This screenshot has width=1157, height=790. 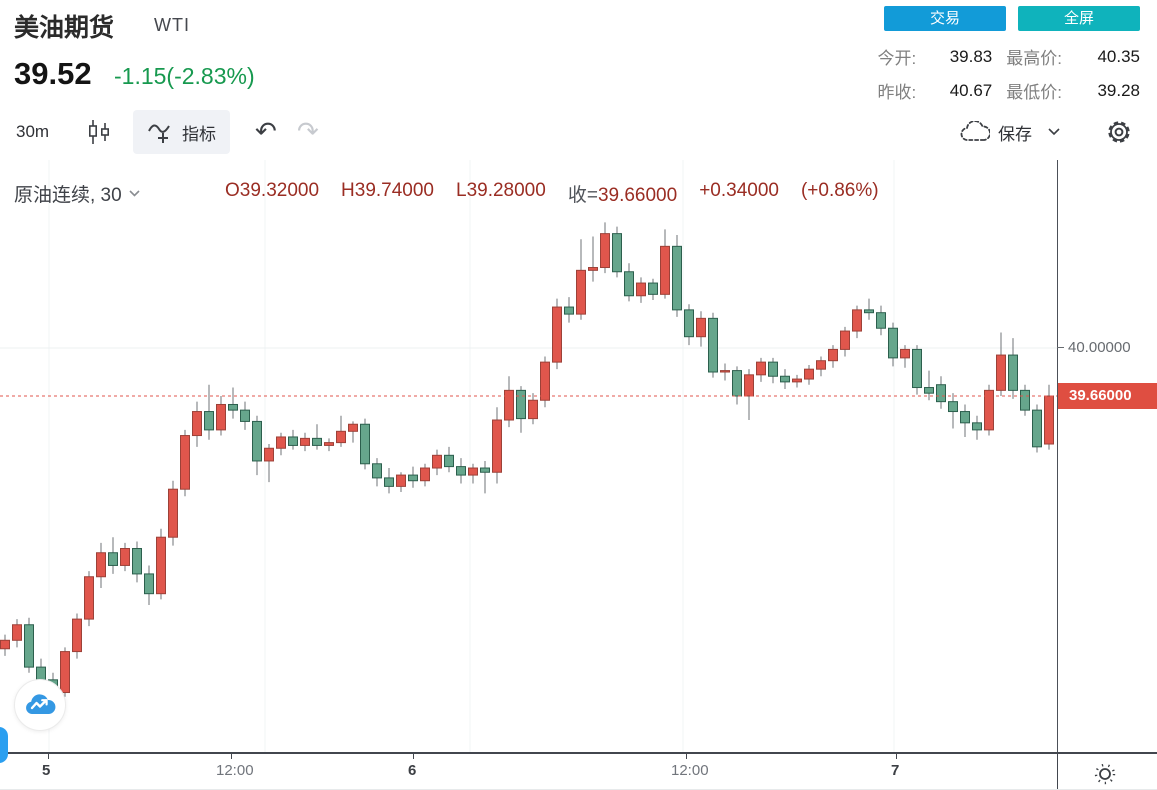 I want to click on stat-high-value: 40.35, so click(x=1118, y=56).